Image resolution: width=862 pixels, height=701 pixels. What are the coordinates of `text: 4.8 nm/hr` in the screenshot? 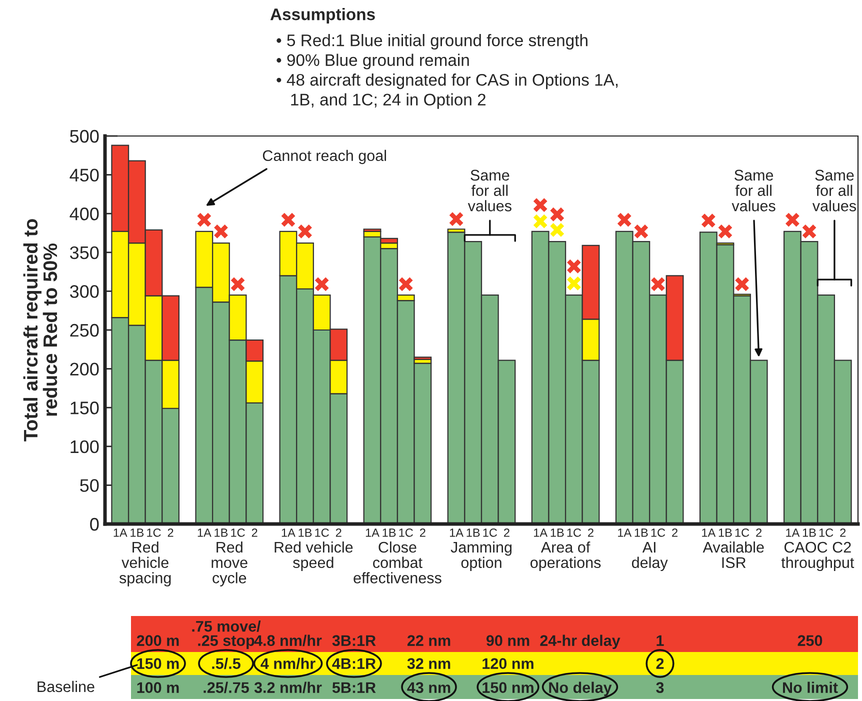 It's located at (288, 640).